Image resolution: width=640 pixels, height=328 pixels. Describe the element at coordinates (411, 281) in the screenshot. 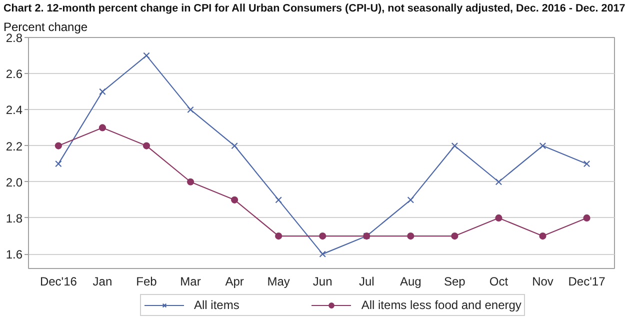

I see `x-tick-label: Aug` at that location.